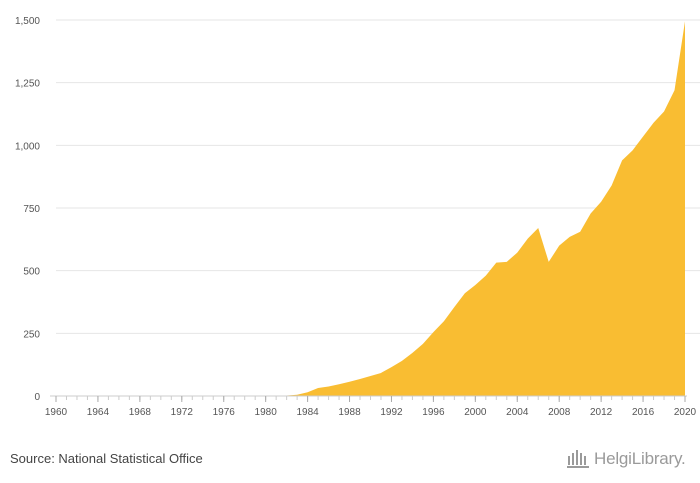 The height and width of the screenshot is (483, 700). What do you see at coordinates (140, 412) in the screenshot?
I see `x-tick-label: 1968` at bounding box center [140, 412].